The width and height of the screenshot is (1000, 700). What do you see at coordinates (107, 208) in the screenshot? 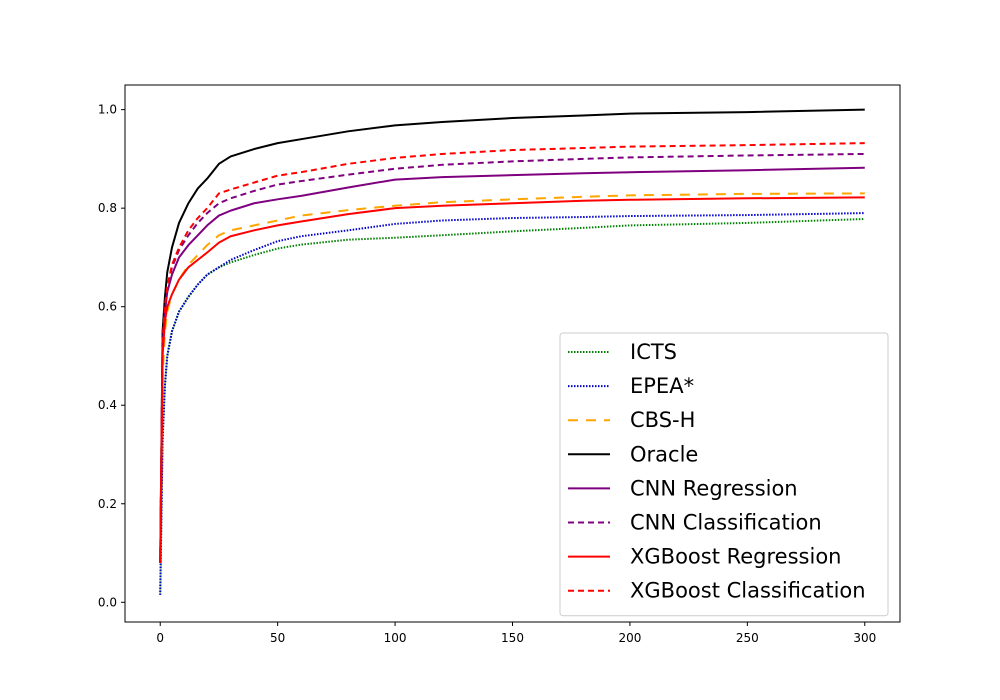
I see `y-tick-label: 0.8` at bounding box center [107, 208].